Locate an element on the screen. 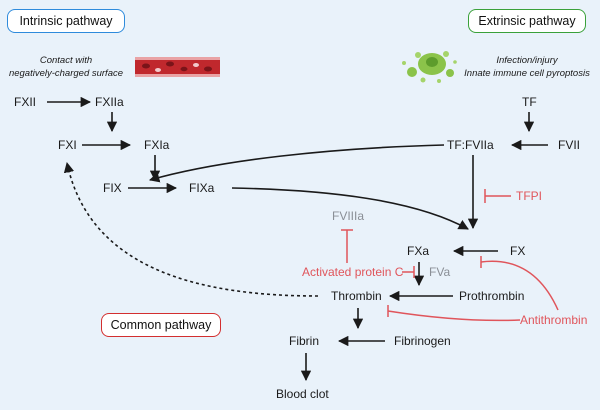 Image resolution: width=600 pixels, height=410 pixels. inhibitor-antithrombin: Antithrombin is located at coordinates (554, 320).